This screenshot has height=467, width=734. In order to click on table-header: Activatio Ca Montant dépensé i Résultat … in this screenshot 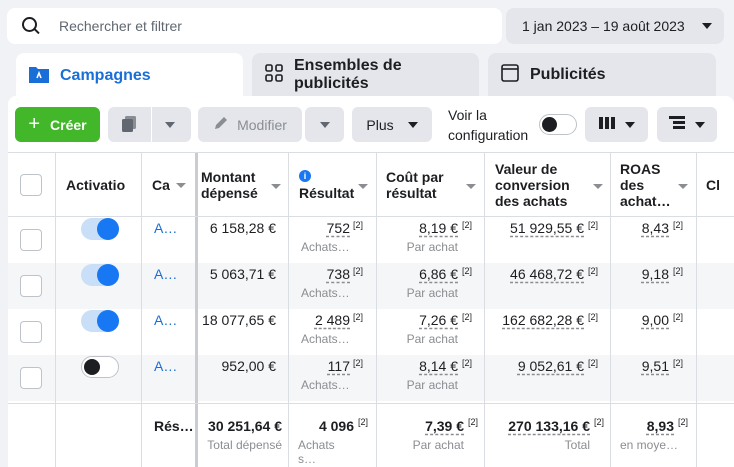, I will do `click(371, 185)`.